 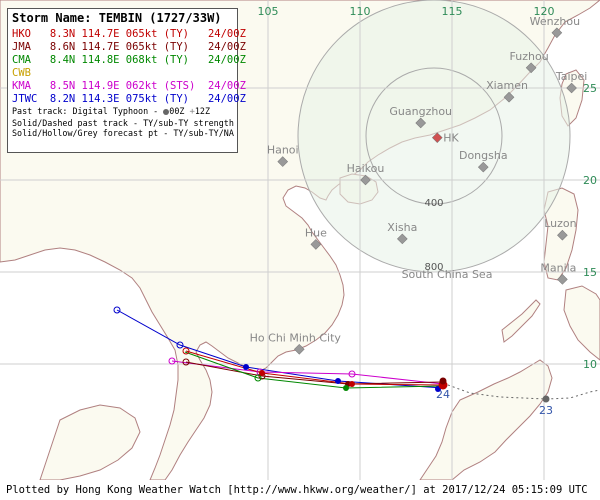 I want to click on place-marker-hanoi, so click(x=283, y=161).